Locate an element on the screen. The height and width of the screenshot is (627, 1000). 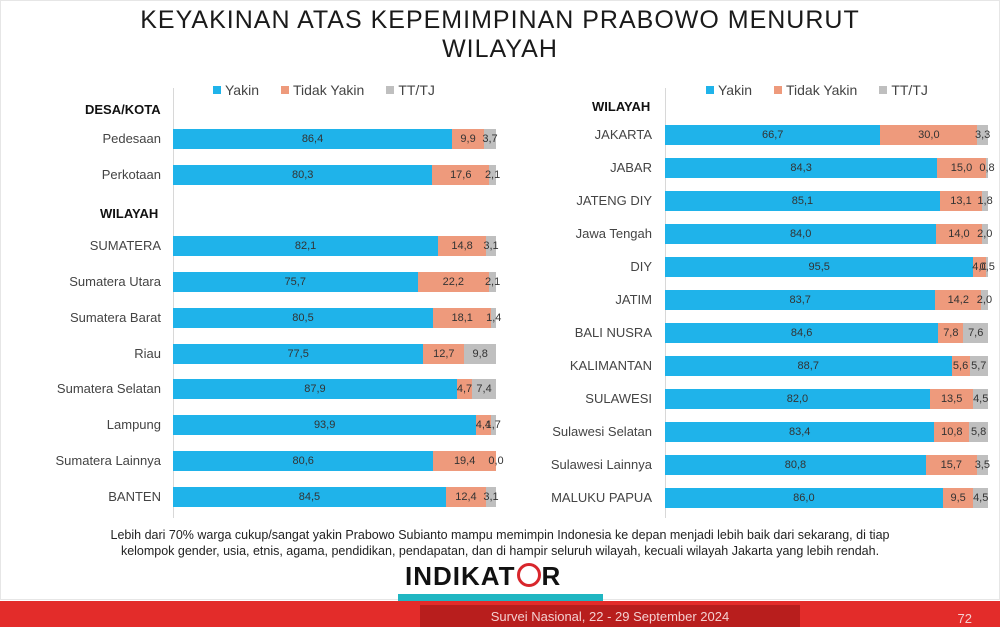
value-label-tt: 0,8 is located at coordinates (987, 168).